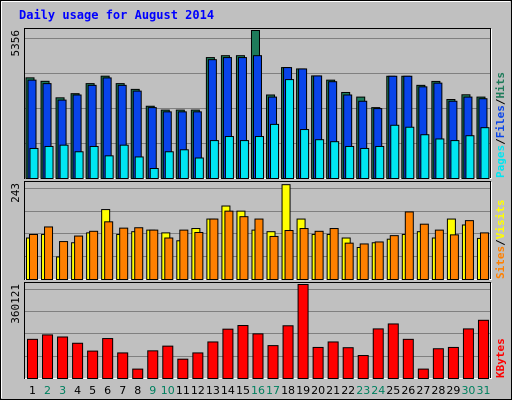 This screenshot has height=400, width=512. Describe the element at coordinates (438, 390) in the screenshot. I see `x-tick-label-28: 28` at that location.